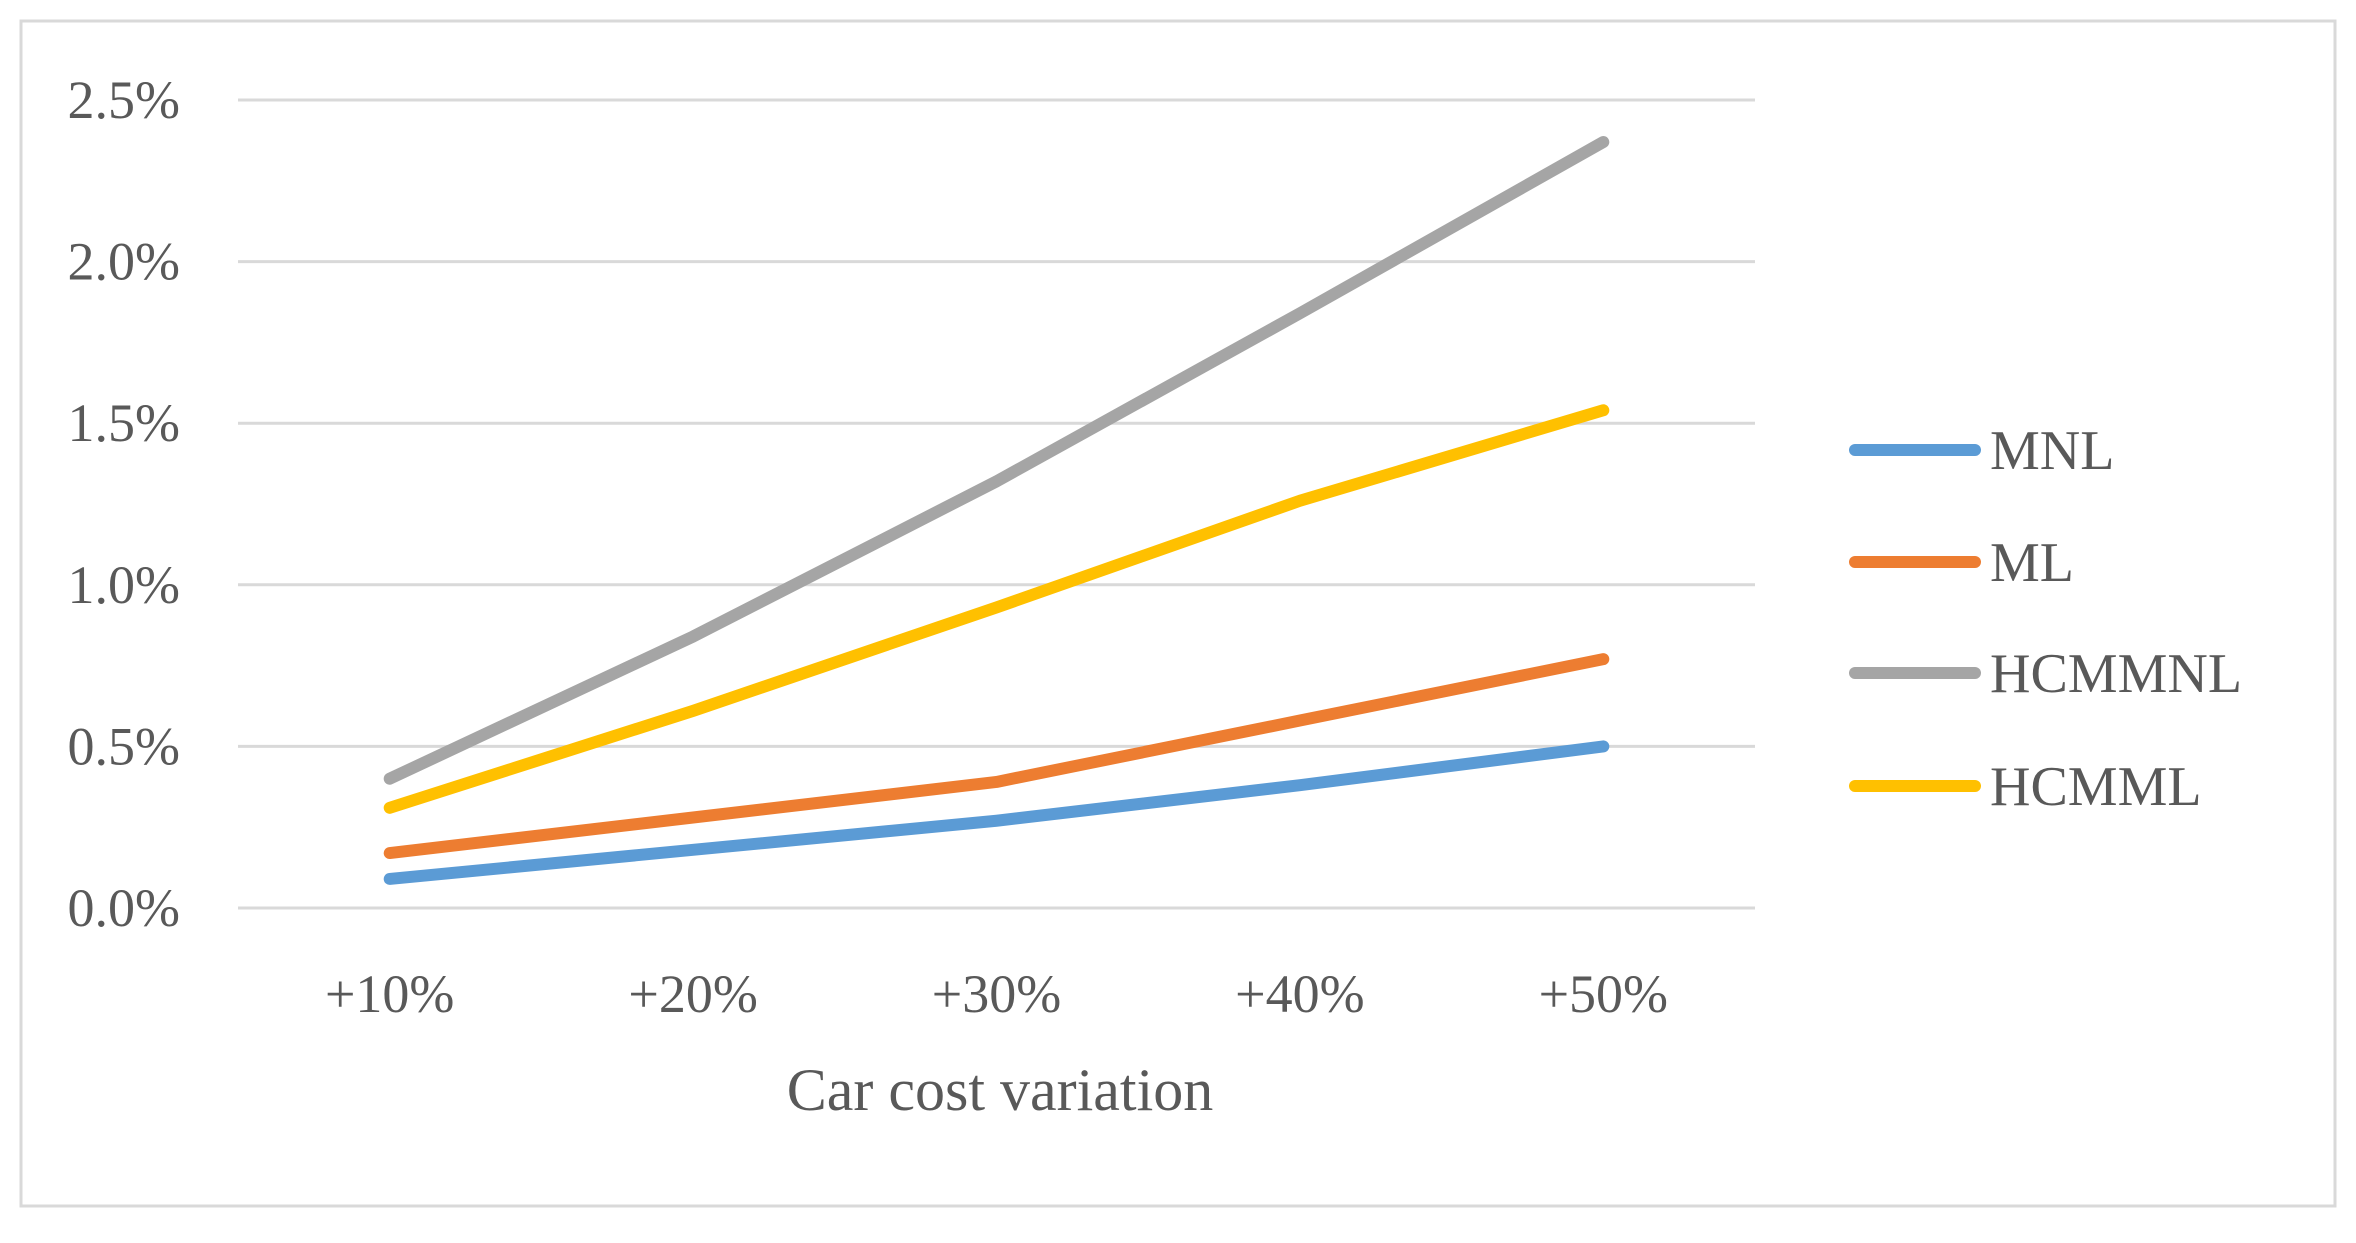  I want to click on legend-item: MNL, so click(1981, 451).